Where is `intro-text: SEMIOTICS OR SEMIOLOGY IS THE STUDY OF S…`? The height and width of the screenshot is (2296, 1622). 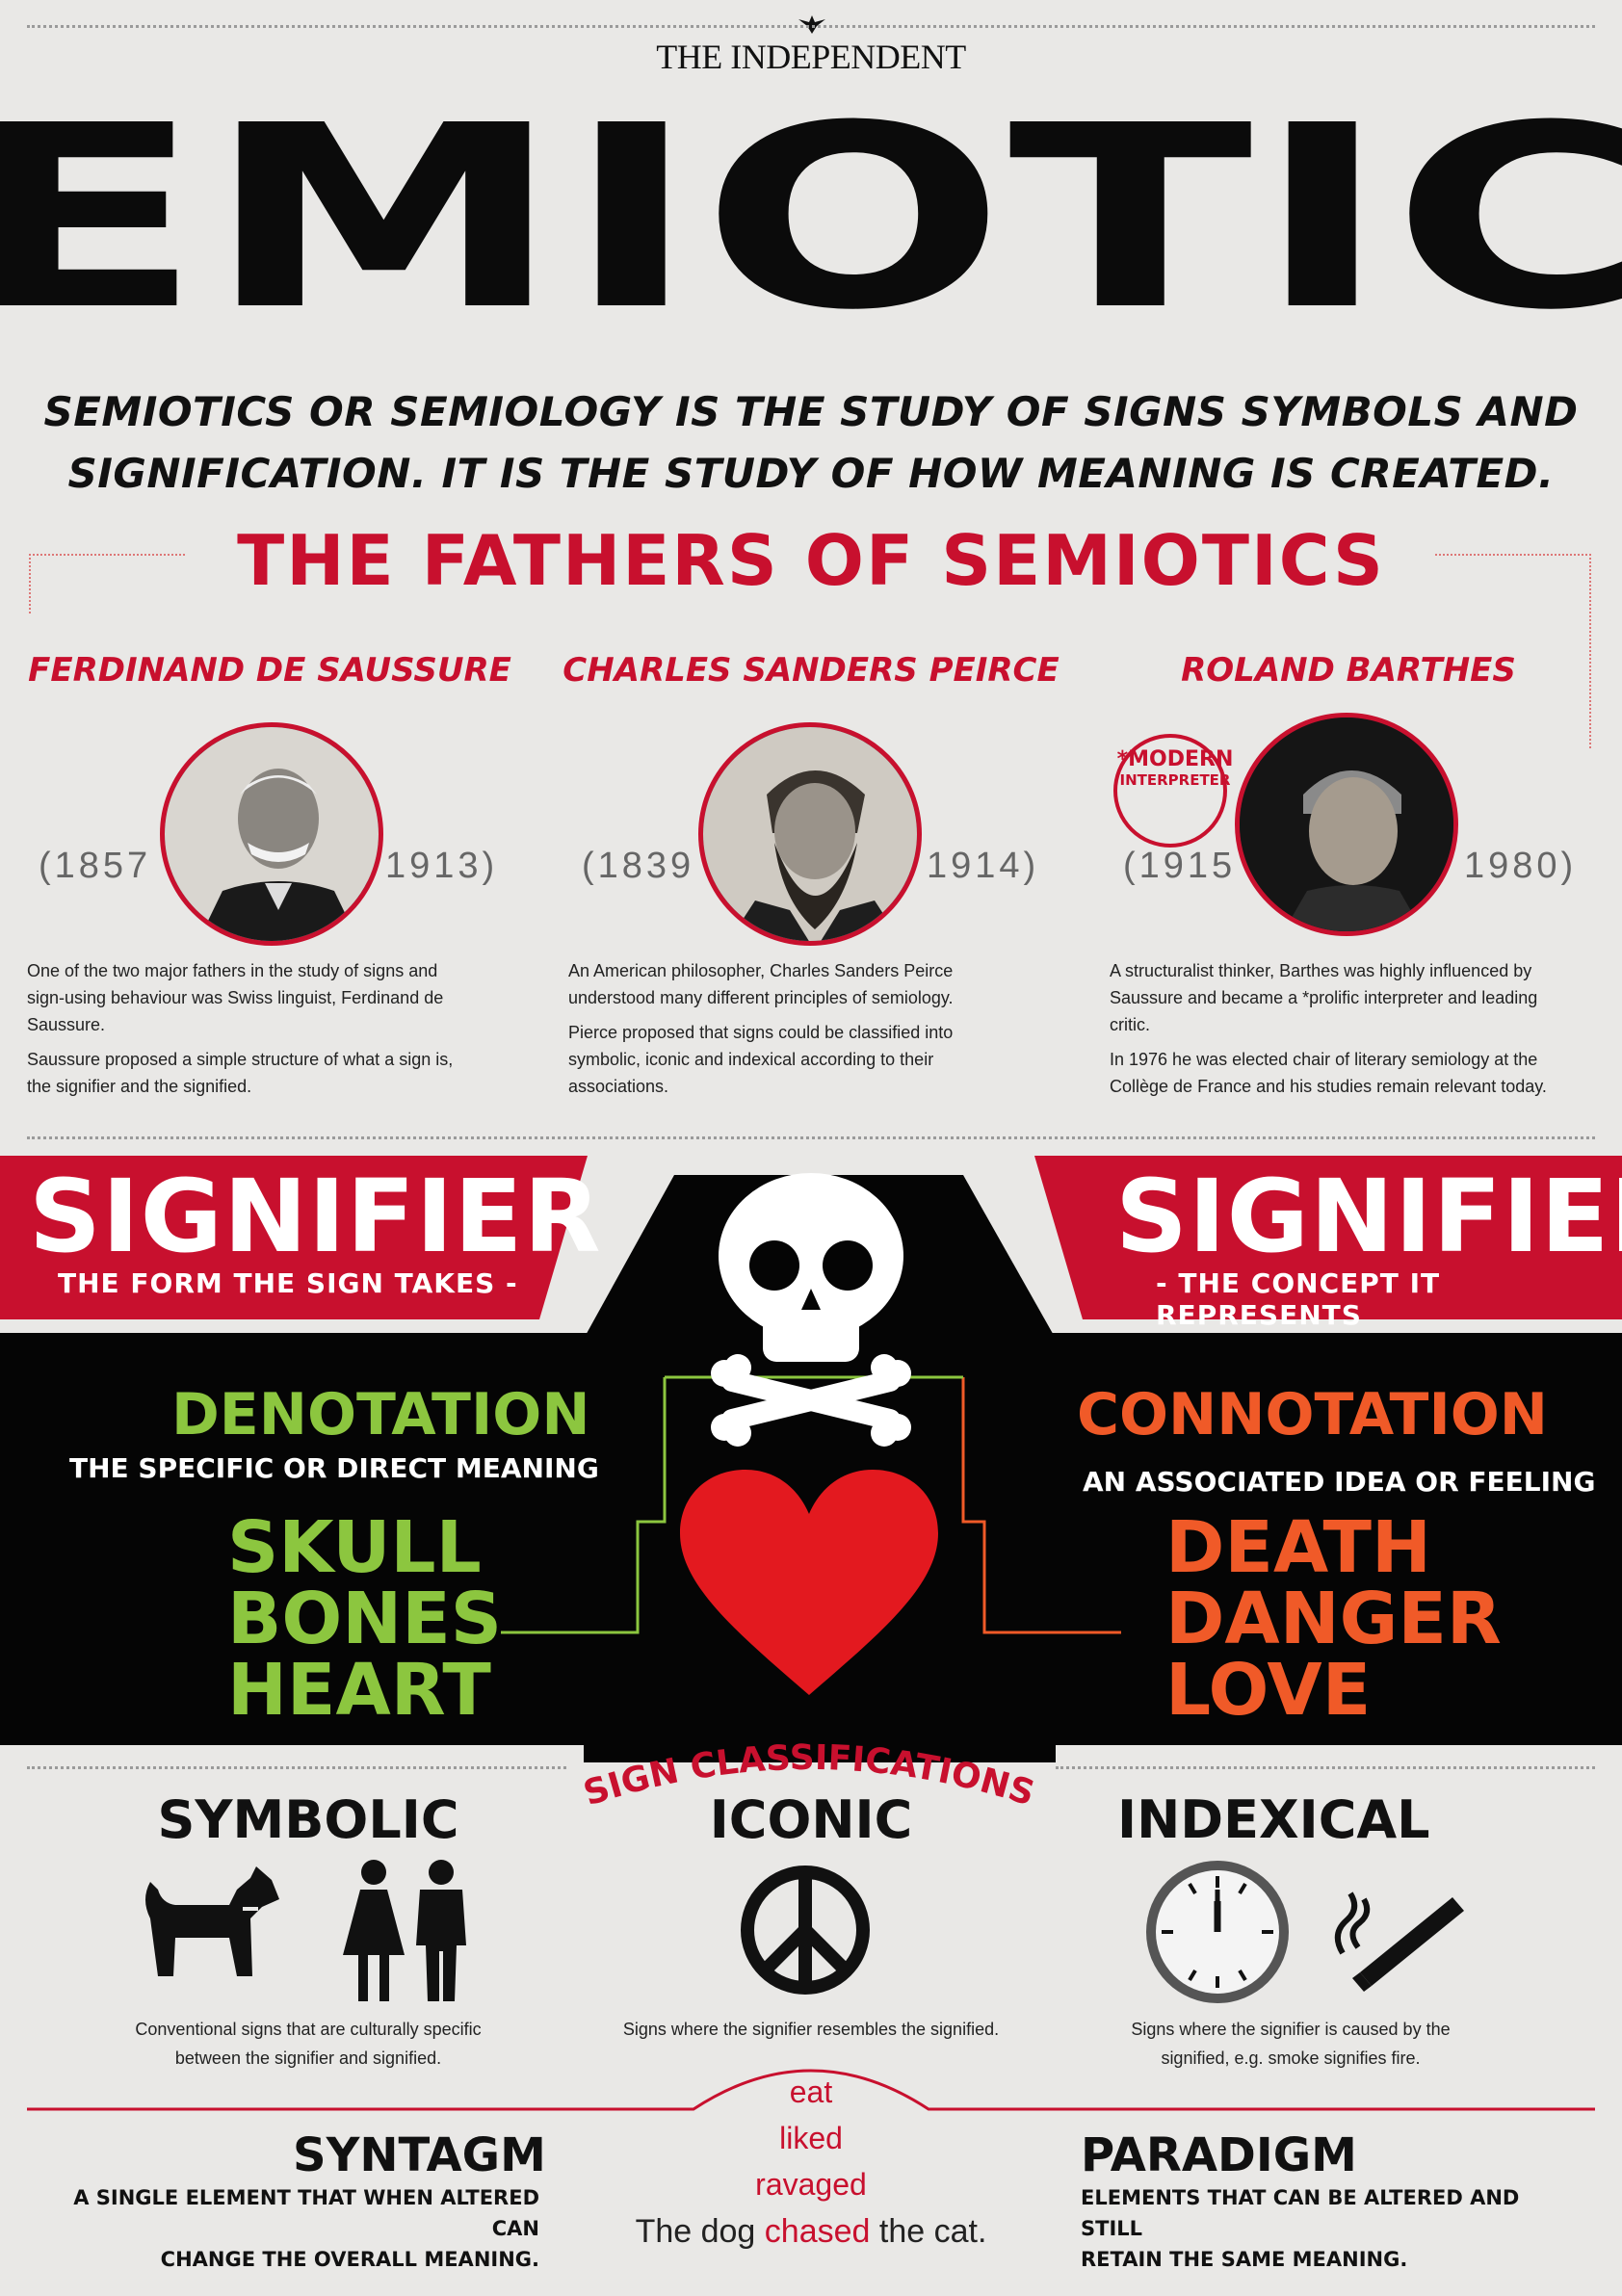 intro-text: SEMIOTICS OR SEMIOLOGY IS THE STUDY OF S… is located at coordinates (811, 442).